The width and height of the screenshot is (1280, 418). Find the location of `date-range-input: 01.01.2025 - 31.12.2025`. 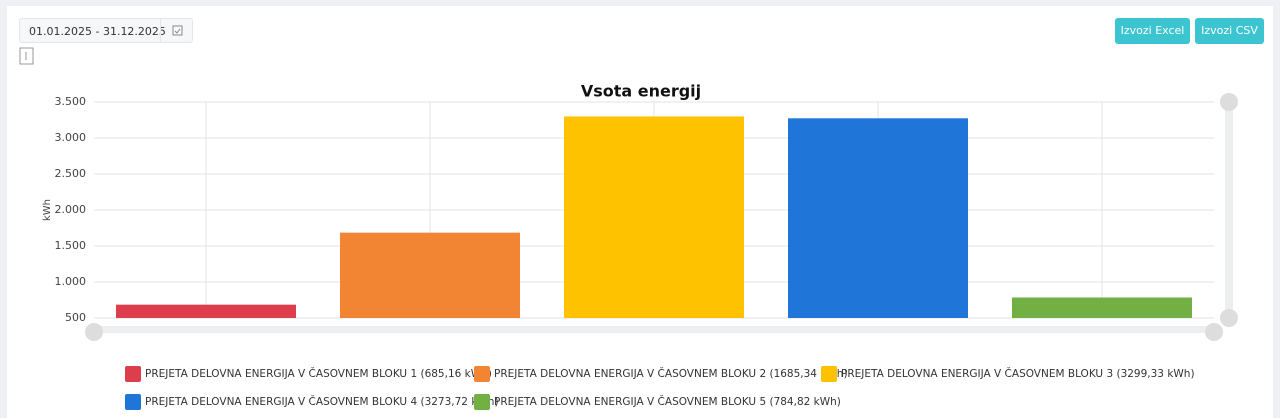

date-range-input: 01.01.2025 - 31.12.2025 is located at coordinates (106, 30).